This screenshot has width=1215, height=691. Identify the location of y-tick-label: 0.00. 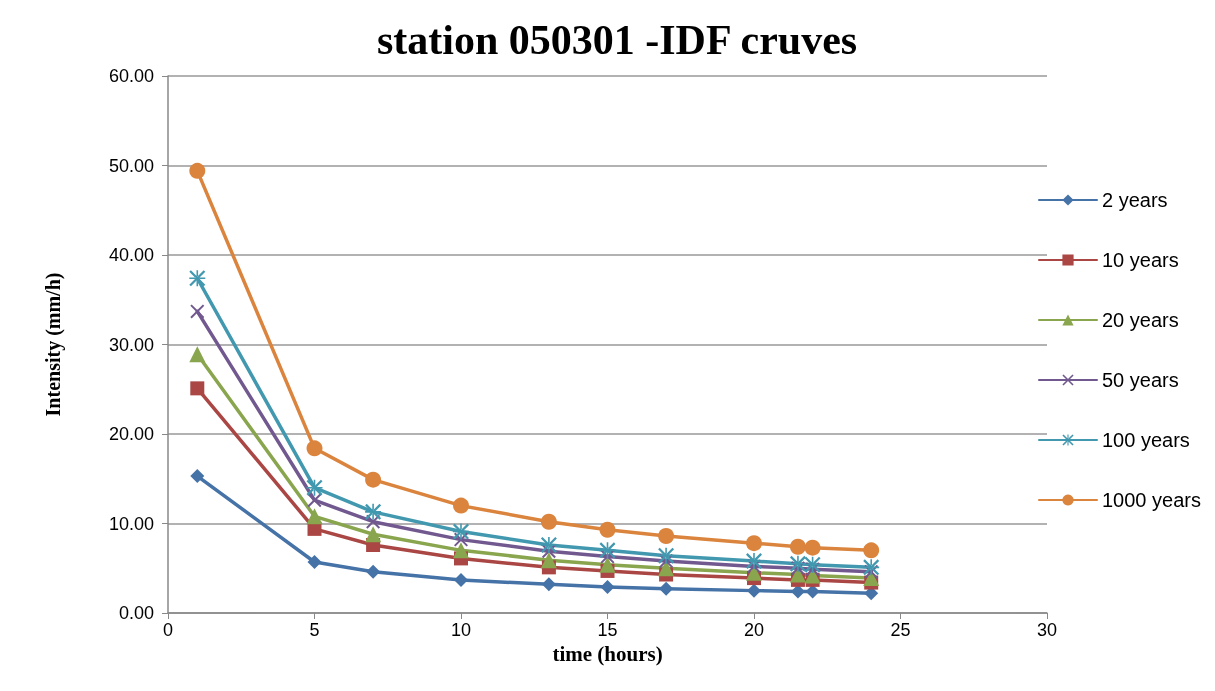
(136, 613).